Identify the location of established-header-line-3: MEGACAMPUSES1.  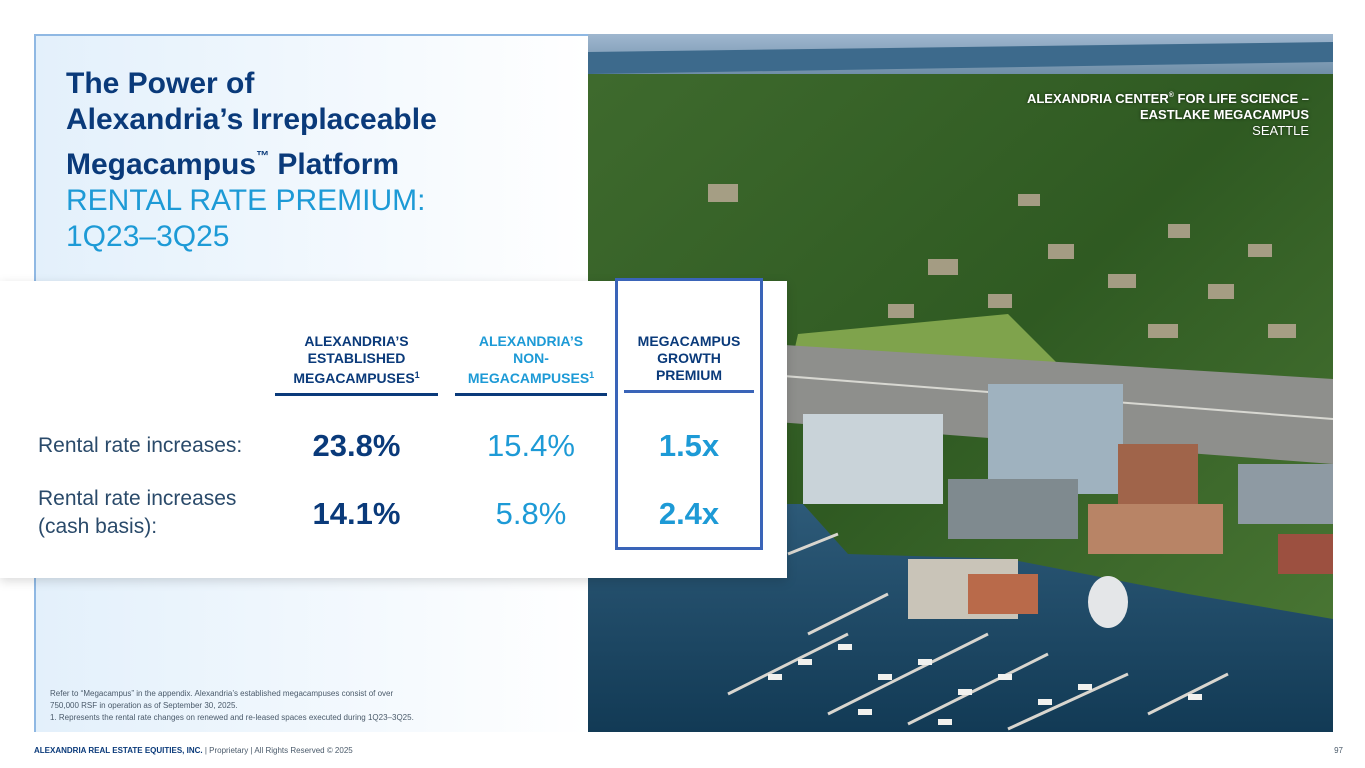
(356, 377).